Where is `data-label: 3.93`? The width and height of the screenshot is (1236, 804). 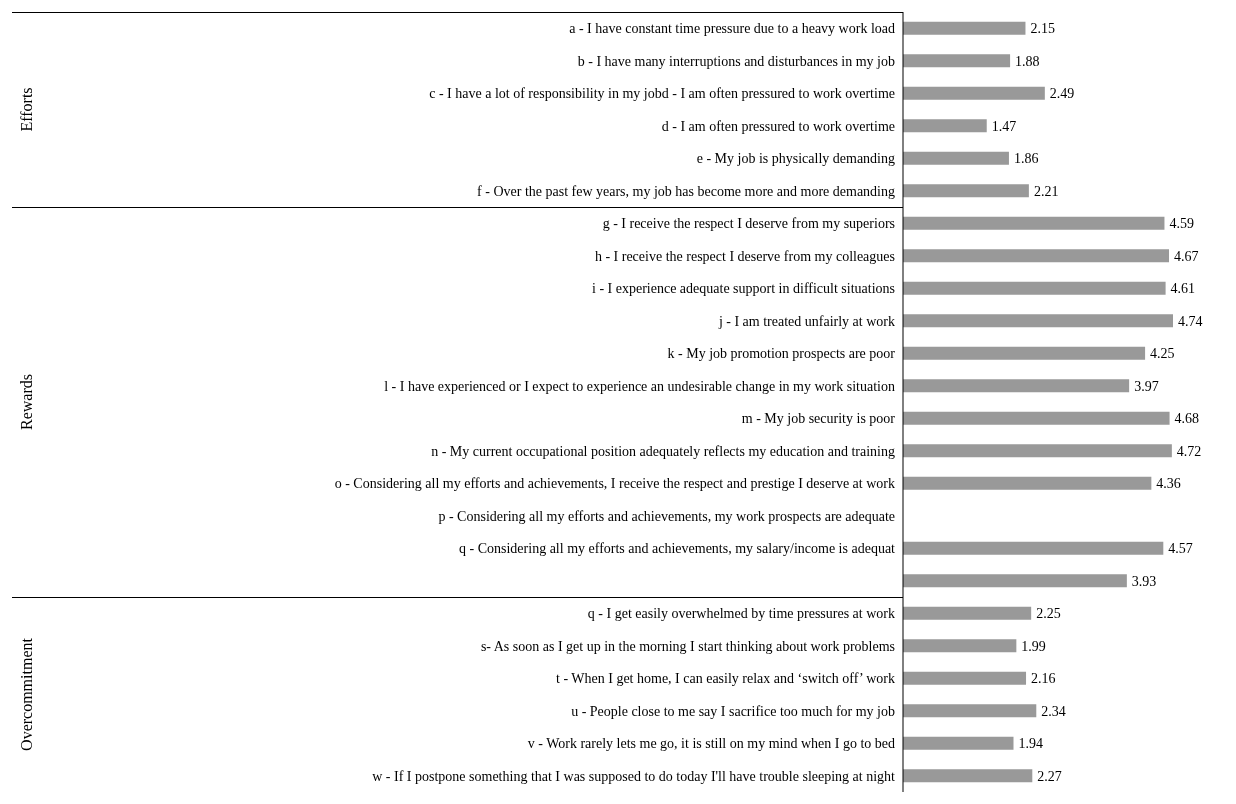
data-label: 3.93 is located at coordinates (1144, 581).